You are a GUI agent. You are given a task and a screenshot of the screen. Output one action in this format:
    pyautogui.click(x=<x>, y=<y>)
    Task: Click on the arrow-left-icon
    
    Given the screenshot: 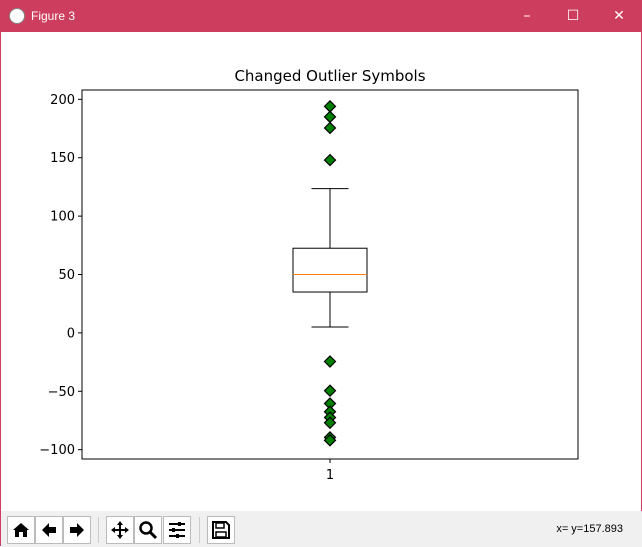 What is the action you would take?
    pyautogui.click(x=49, y=530)
    